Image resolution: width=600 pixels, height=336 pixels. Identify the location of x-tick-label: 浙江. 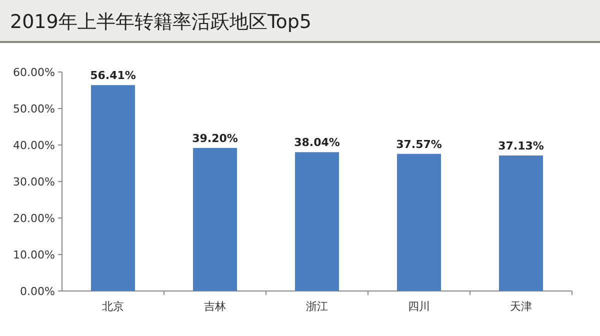
(317, 306).